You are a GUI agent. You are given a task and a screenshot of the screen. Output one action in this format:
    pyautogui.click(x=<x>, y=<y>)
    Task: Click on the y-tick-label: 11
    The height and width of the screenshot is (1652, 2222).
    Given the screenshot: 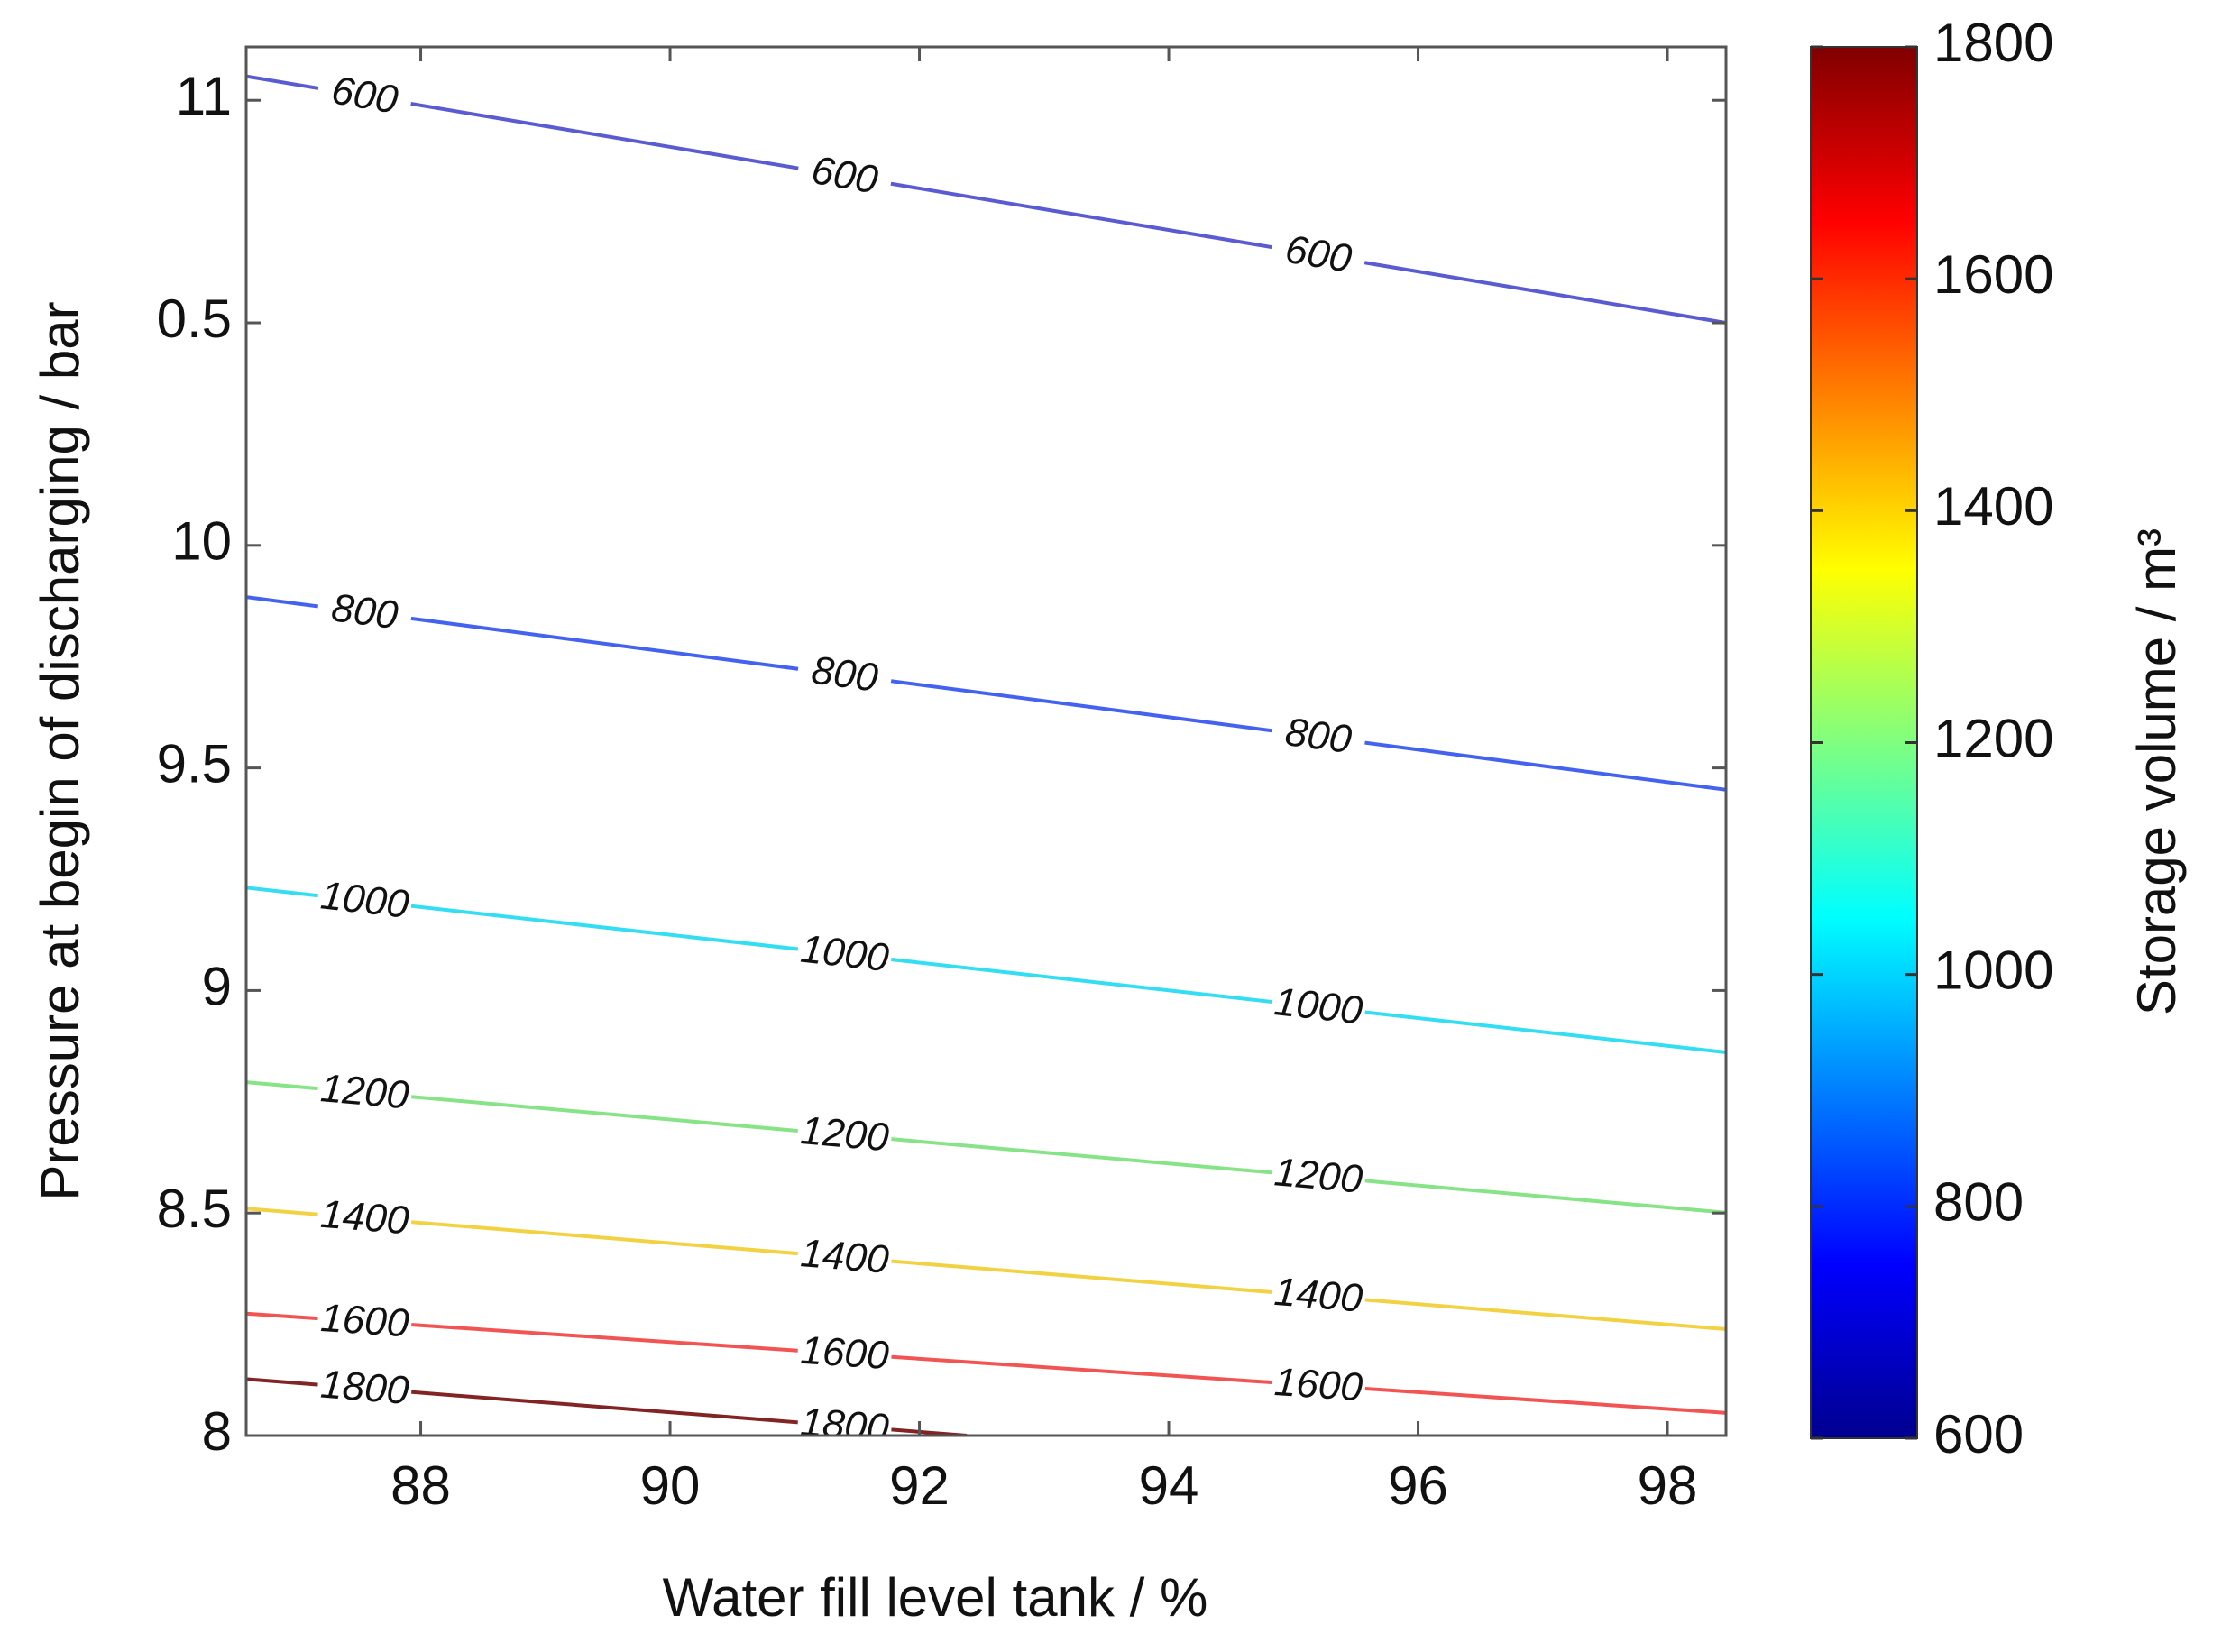 What is the action you would take?
    pyautogui.click(x=204, y=96)
    